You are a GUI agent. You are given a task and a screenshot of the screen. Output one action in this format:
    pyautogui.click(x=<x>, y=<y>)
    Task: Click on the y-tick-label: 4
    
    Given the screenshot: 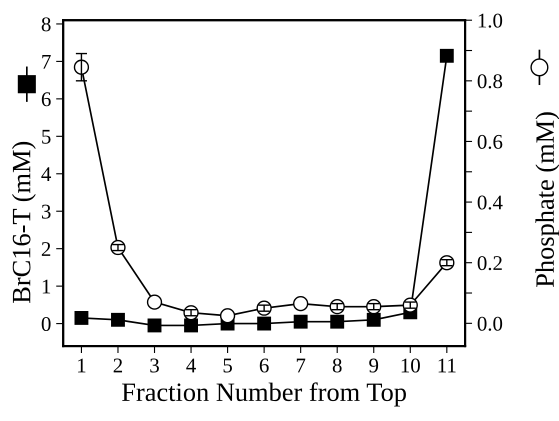 What is the action you would take?
    pyautogui.click(x=46, y=174)
    